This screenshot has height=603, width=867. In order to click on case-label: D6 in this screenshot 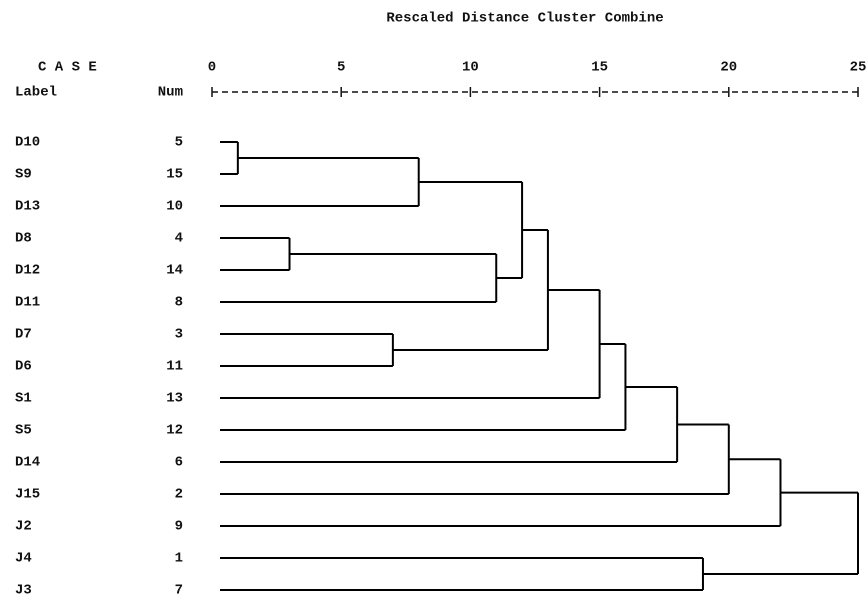, I will do `click(23, 367)`.